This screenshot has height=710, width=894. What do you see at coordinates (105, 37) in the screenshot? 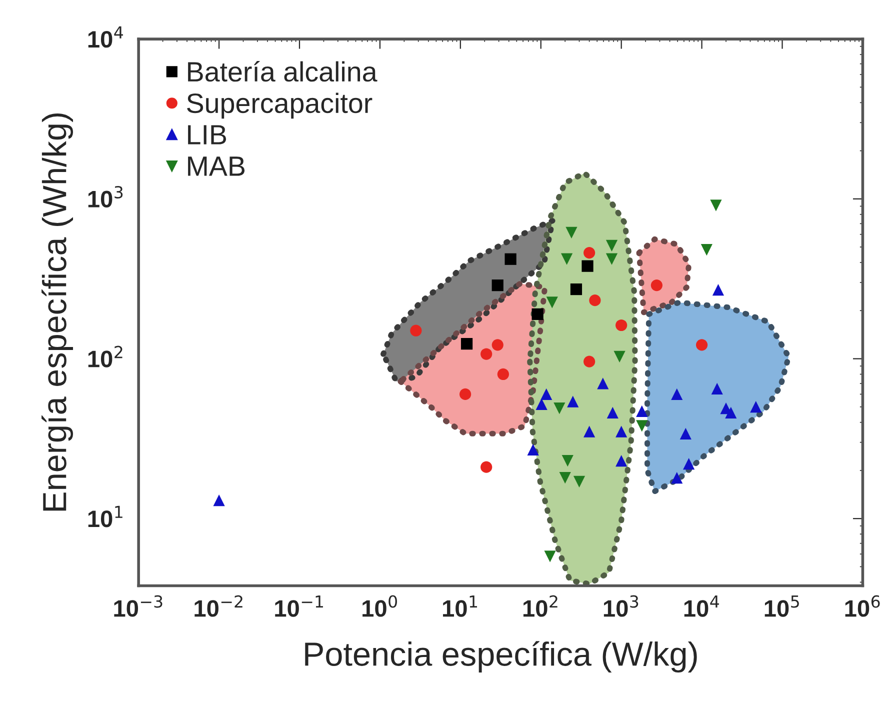
I see `y-tick-label: 10$^{4}$` at bounding box center [105, 37].